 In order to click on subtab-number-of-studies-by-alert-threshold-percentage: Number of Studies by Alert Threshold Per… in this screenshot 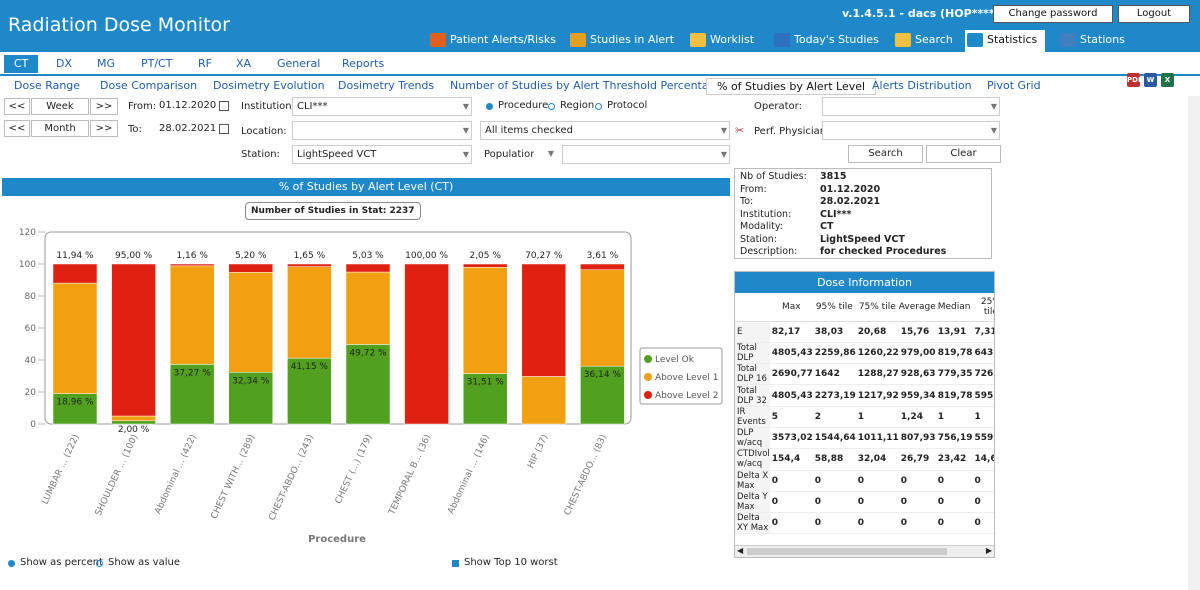, I will do `click(586, 85)`.